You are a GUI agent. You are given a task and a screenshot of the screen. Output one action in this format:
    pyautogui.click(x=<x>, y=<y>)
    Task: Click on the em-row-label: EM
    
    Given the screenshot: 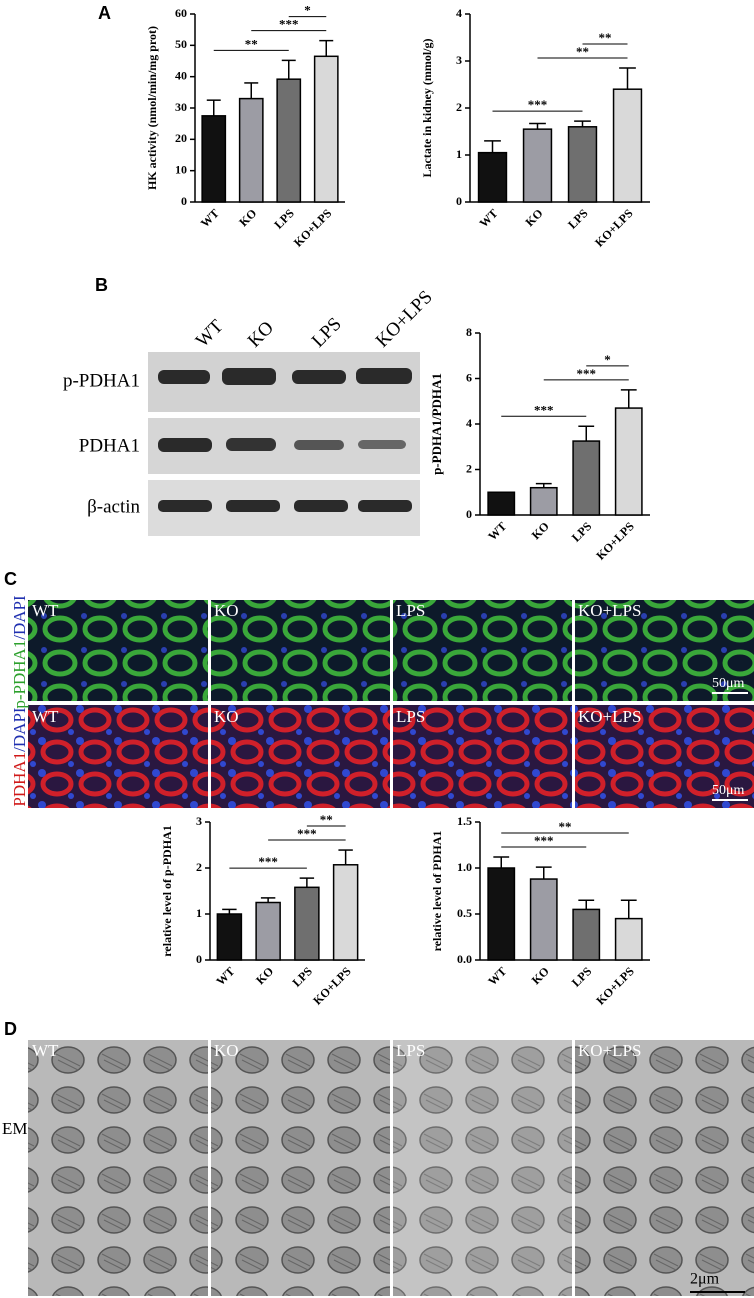 What is the action you would take?
    pyautogui.click(x=15, y=1128)
    